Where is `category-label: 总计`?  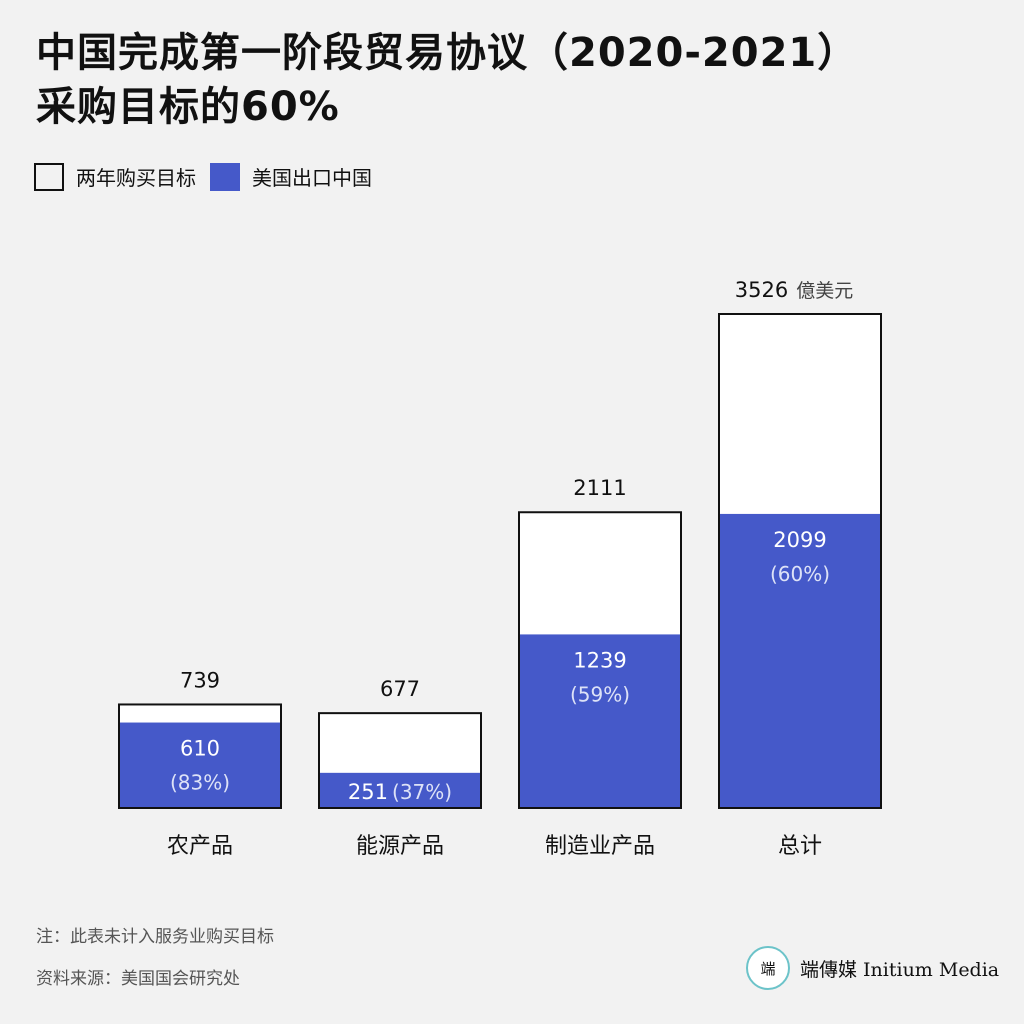
category-label: 总计 is located at coordinates (800, 846).